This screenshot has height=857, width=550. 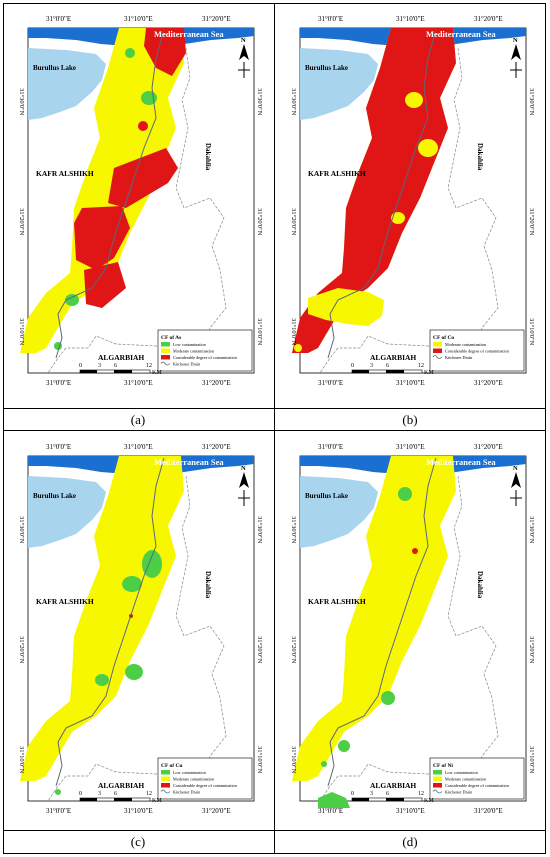 What do you see at coordinates (165, 344) in the screenshot?
I see `legend-swatch-low` at bounding box center [165, 344].